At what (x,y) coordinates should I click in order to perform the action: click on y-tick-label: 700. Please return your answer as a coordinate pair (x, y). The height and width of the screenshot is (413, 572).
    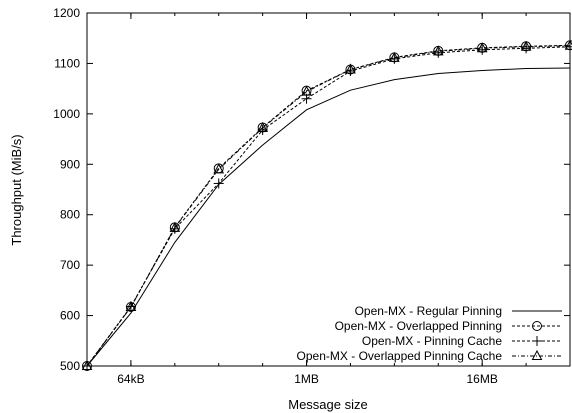
    Looking at the image, I should click on (70, 265).